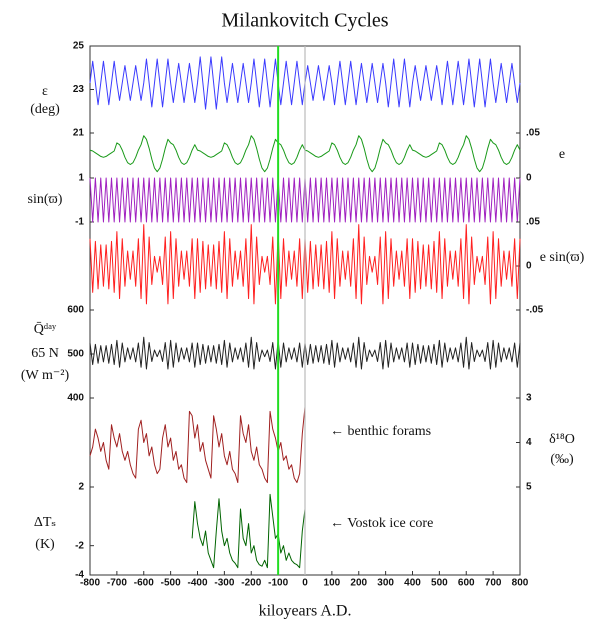 This screenshot has width=600, height=631. What do you see at coordinates (529, 487) in the screenshot?
I see `y-tick-label: 5` at bounding box center [529, 487].